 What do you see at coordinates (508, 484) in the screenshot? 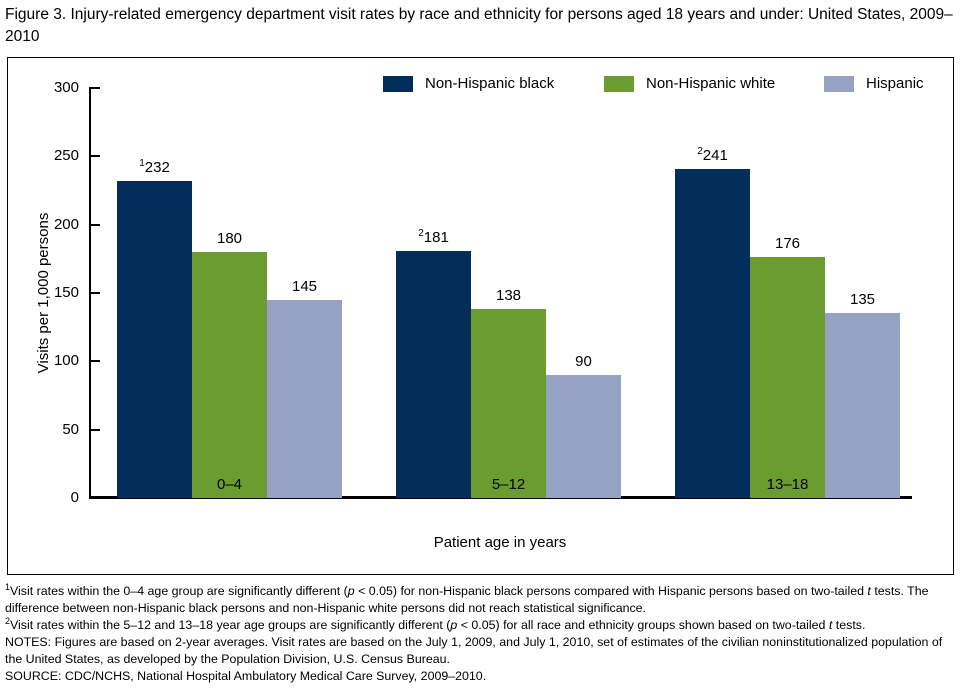
I see `x-category-label: 5–12` at bounding box center [508, 484].